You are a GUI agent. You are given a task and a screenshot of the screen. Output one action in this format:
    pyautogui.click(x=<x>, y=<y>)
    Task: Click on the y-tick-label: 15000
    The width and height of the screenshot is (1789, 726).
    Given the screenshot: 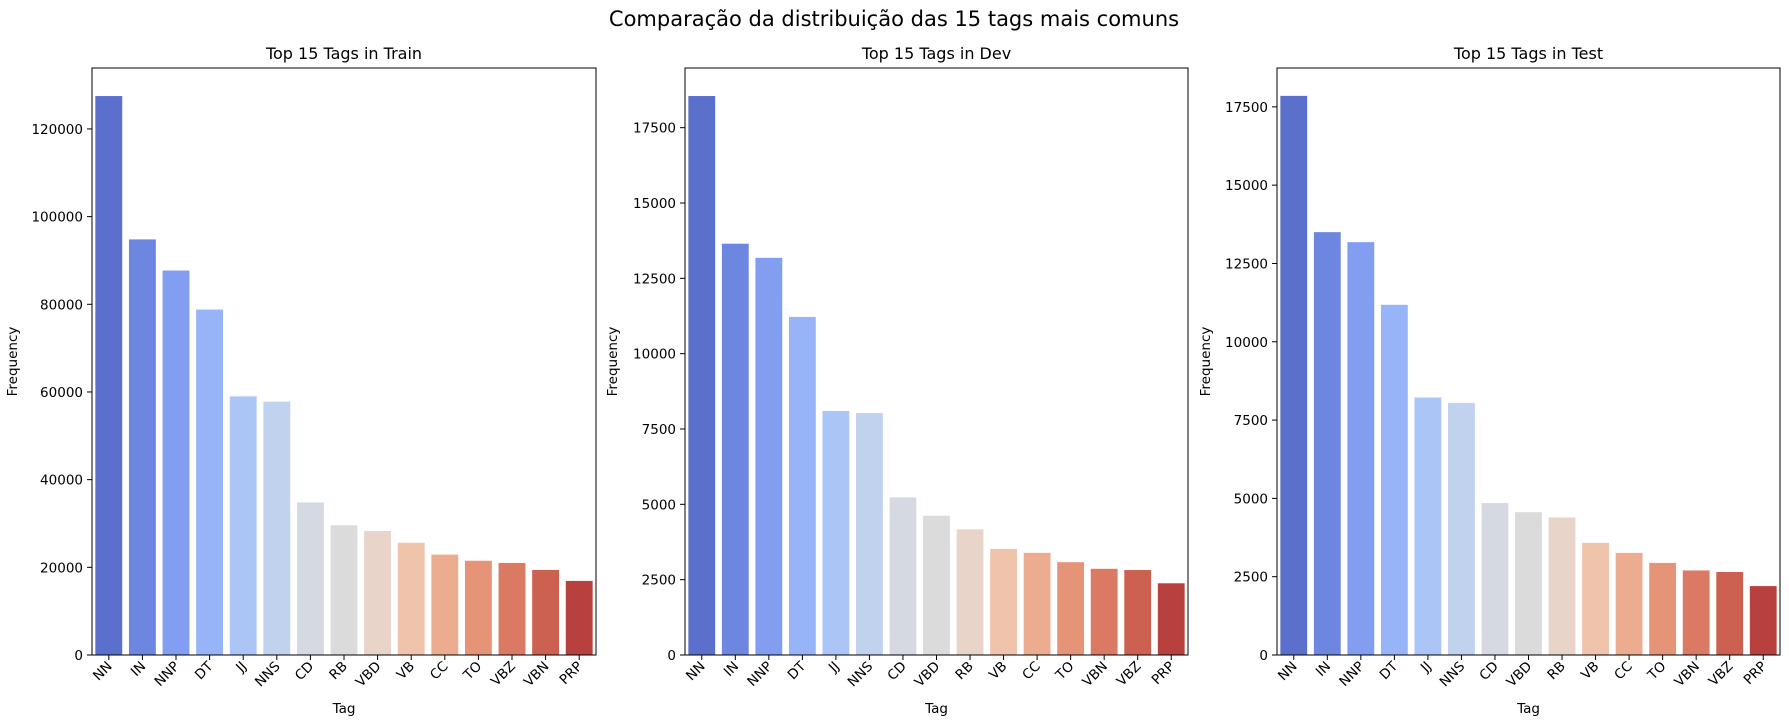 What is the action you would take?
    pyautogui.click(x=654, y=204)
    